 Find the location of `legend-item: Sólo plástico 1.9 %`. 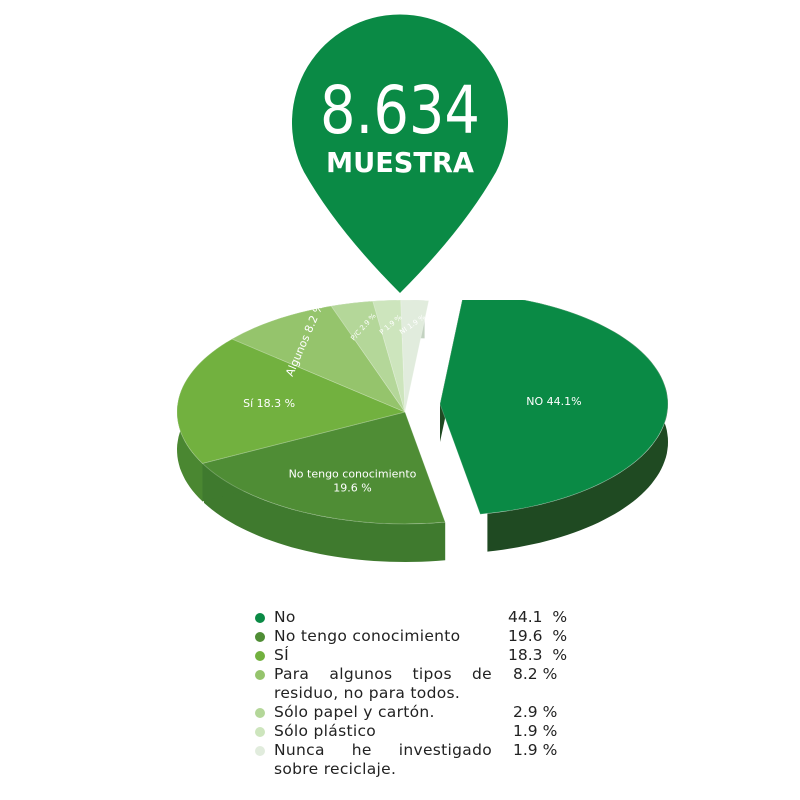

legend-item: Sólo plástico 1.9 % is located at coordinates (425, 731).